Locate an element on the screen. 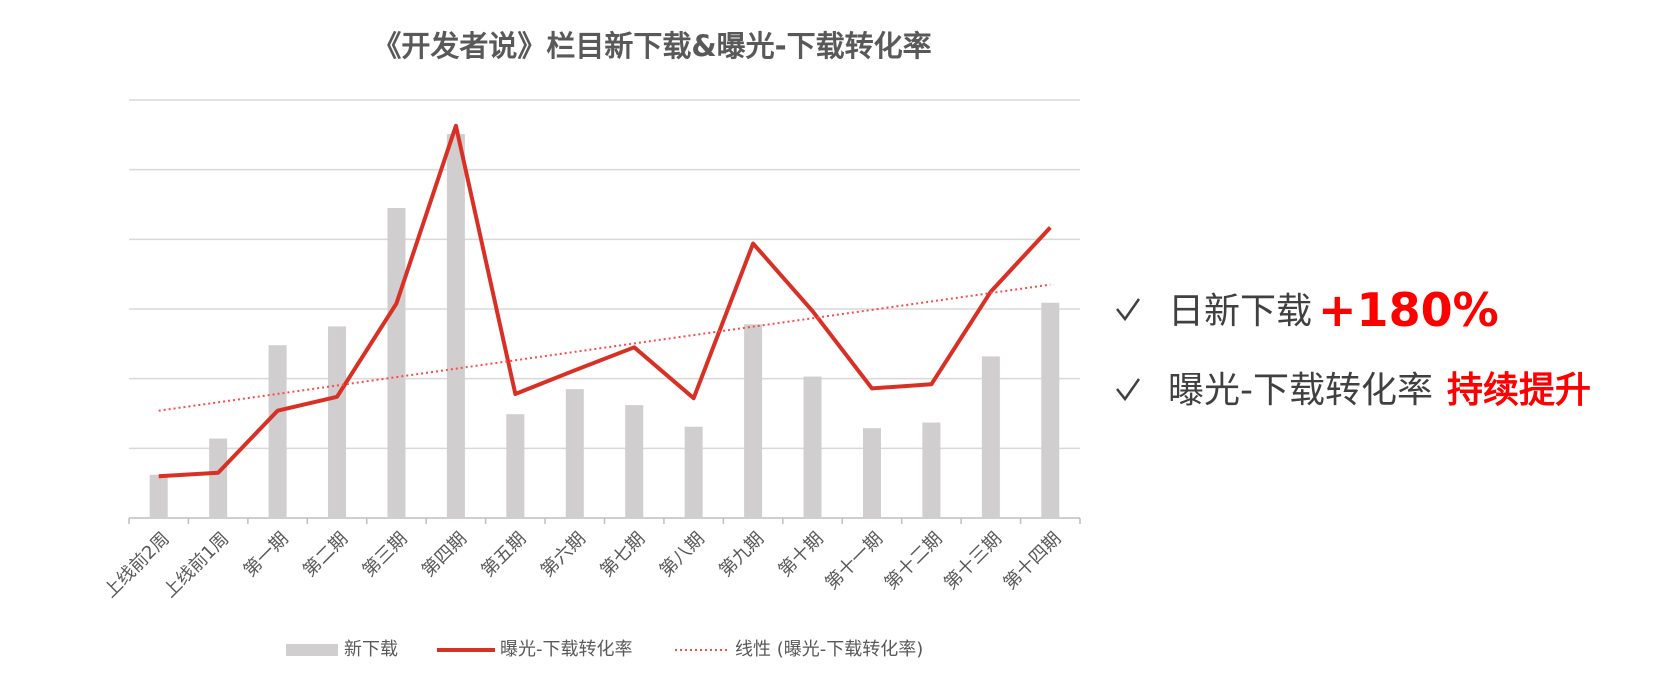 This screenshot has height=676, width=1661. x-tick-label: 第六期 is located at coordinates (563, 554).